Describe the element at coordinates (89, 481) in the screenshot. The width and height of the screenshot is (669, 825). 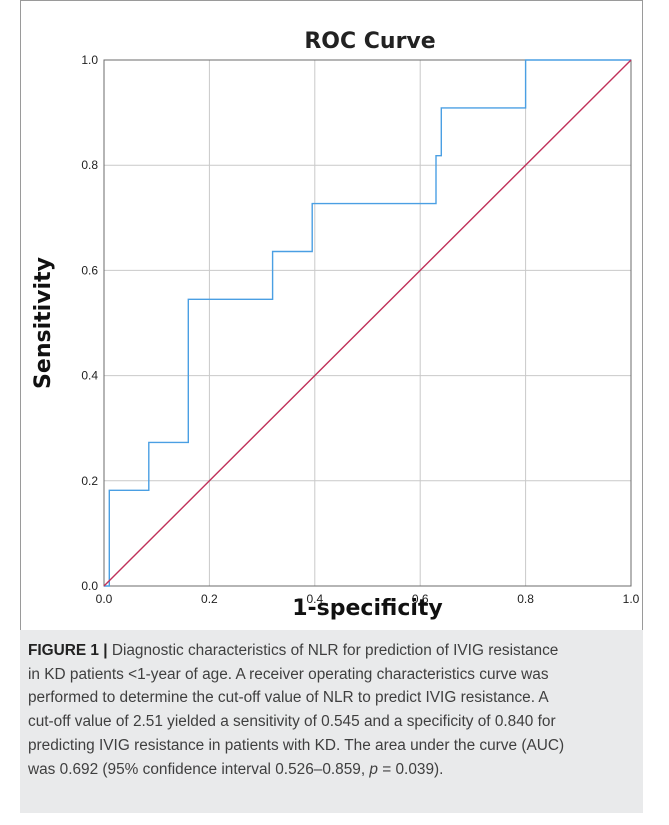
I see `y-tick-label: 0.2` at that location.